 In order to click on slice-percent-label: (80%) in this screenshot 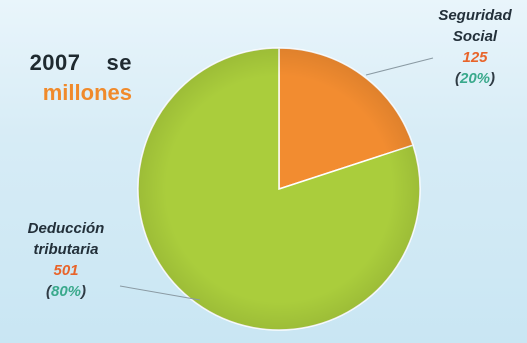, I will do `click(66, 291)`.